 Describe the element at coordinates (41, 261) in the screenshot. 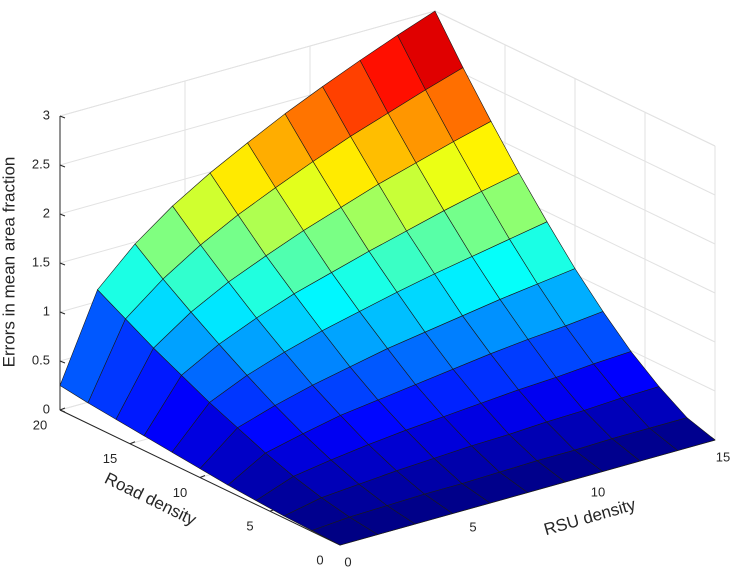

I see `z-tick-label: 1.5` at that location.